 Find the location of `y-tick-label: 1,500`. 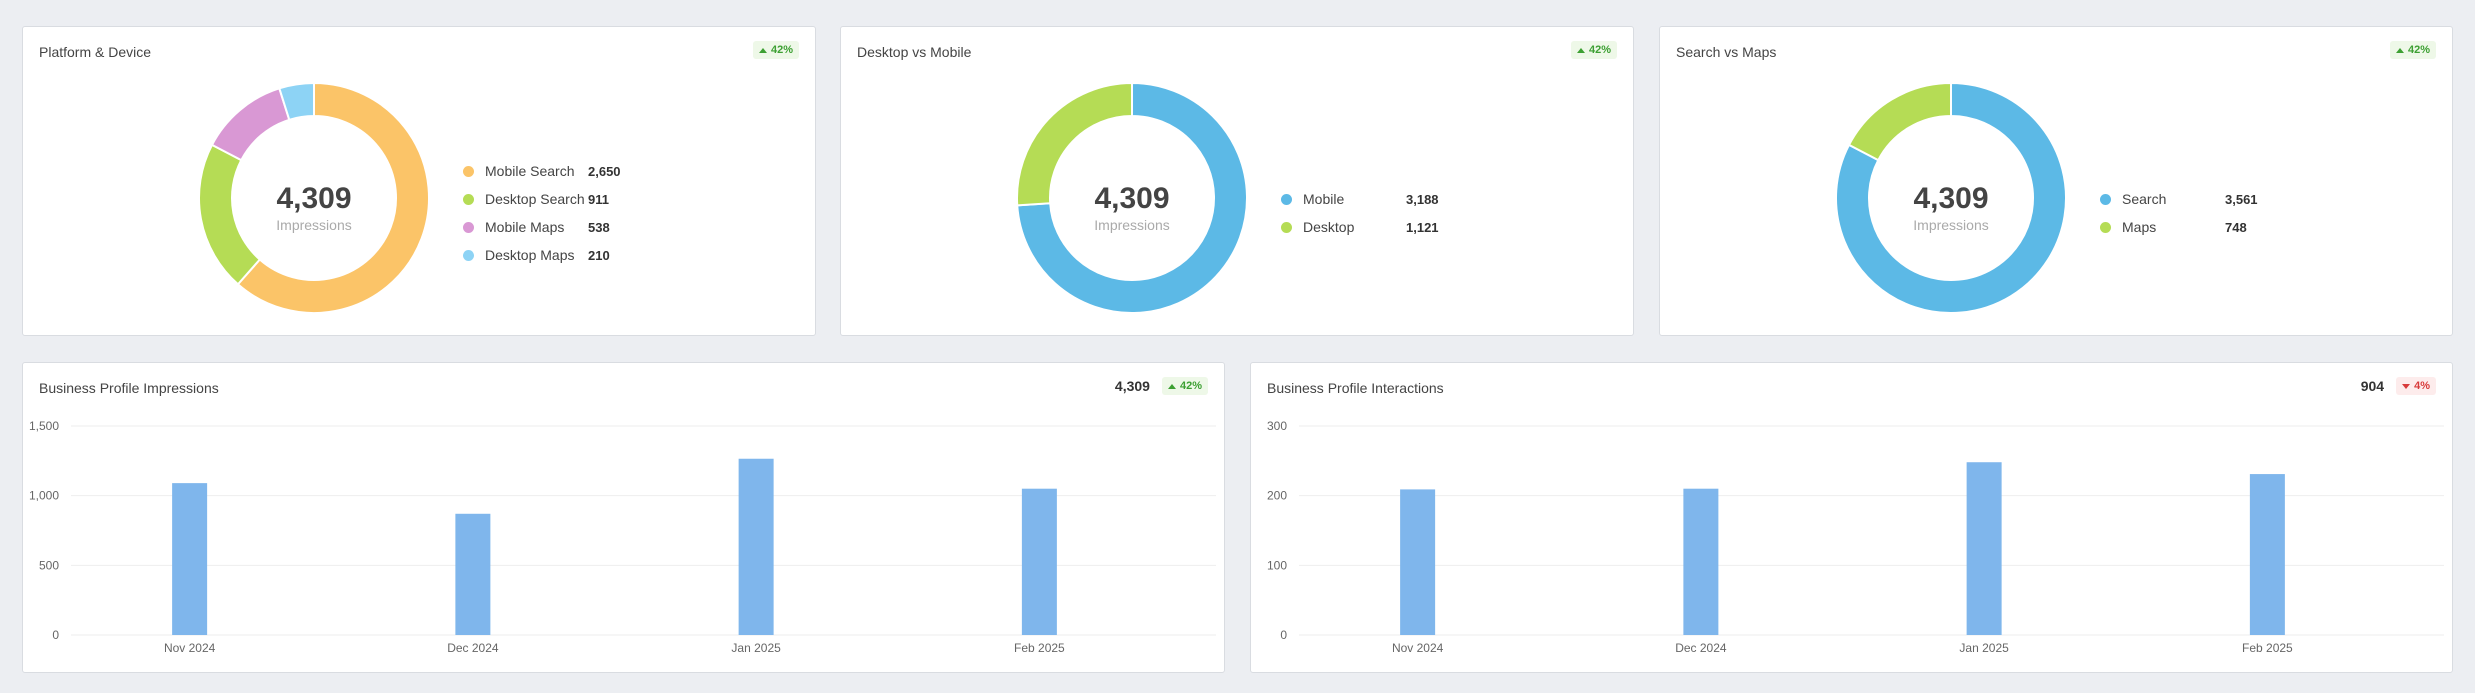

y-tick-label: 1,500 is located at coordinates (44, 426).